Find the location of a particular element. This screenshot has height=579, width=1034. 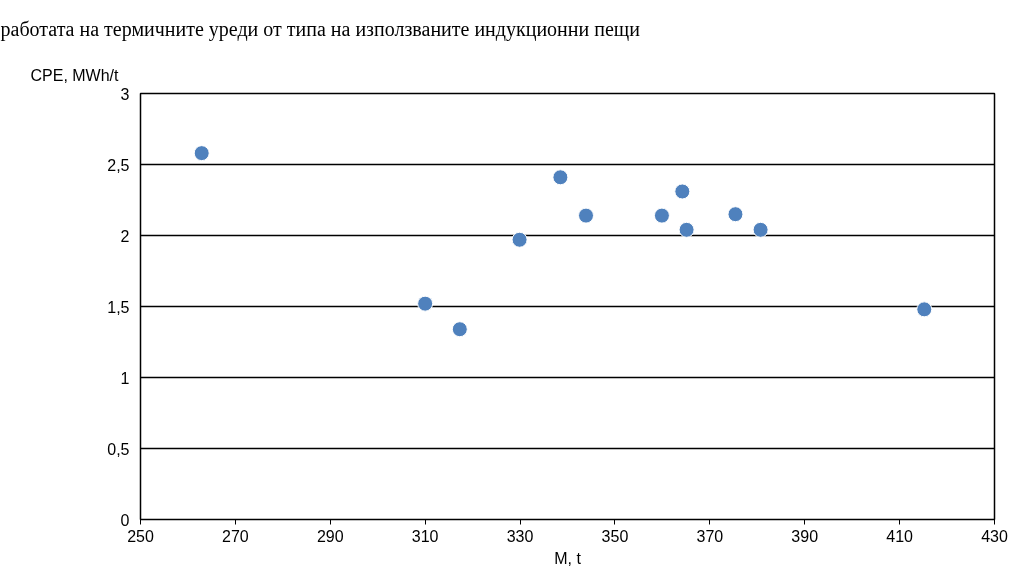

x-tick-label: 330 is located at coordinates (520, 536).